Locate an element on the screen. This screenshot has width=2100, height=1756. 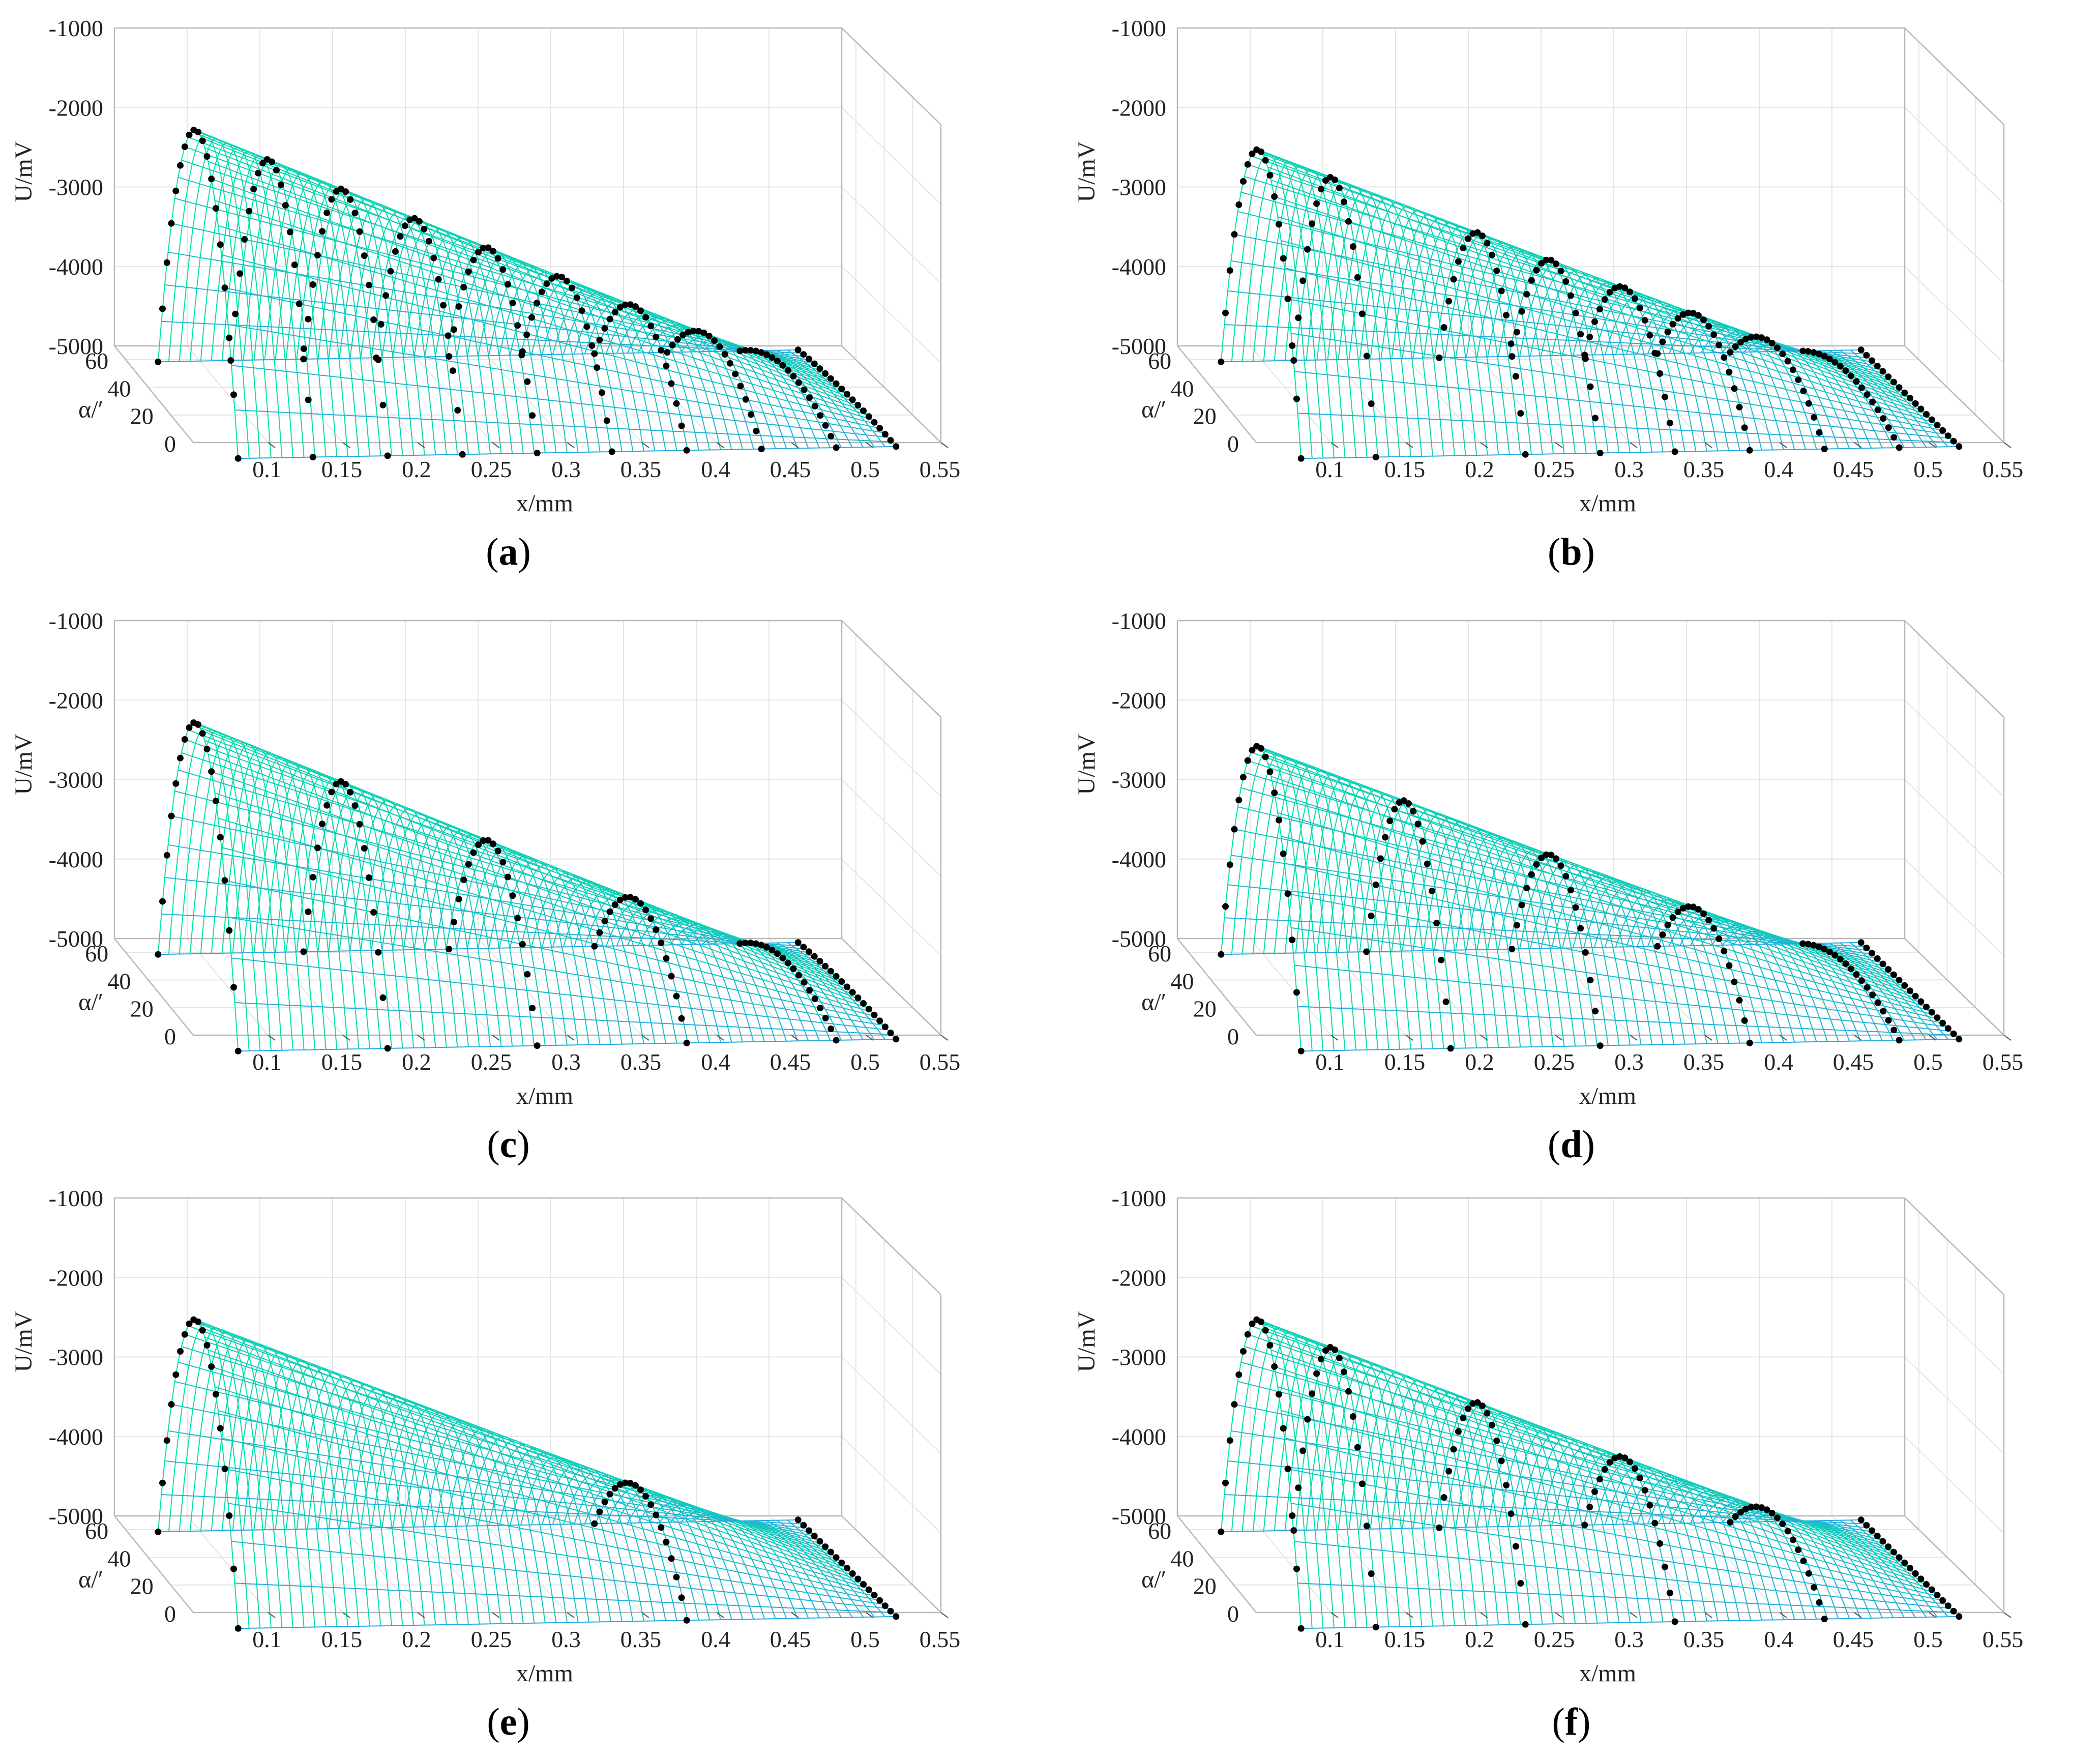
x-tick-label: 0.35 is located at coordinates (1704, 1639).